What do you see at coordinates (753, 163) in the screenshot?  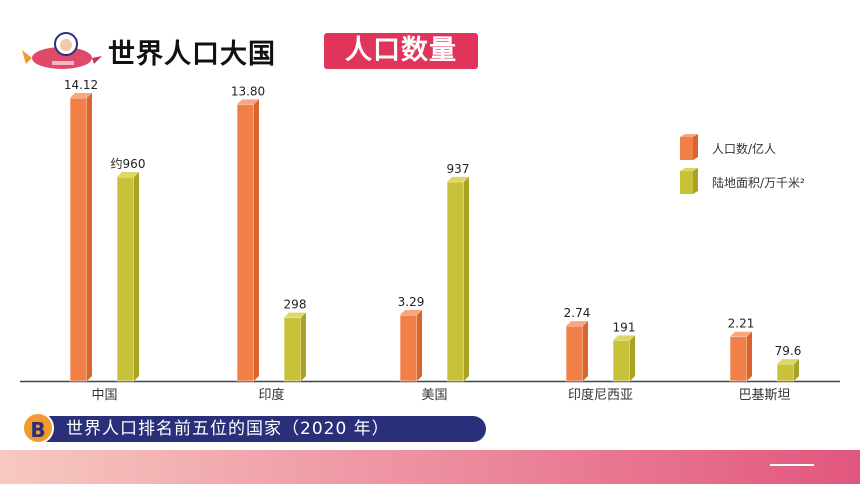 I see `chart-legend: 人口数/亿人 陆地面积/万千米²` at bounding box center [753, 163].